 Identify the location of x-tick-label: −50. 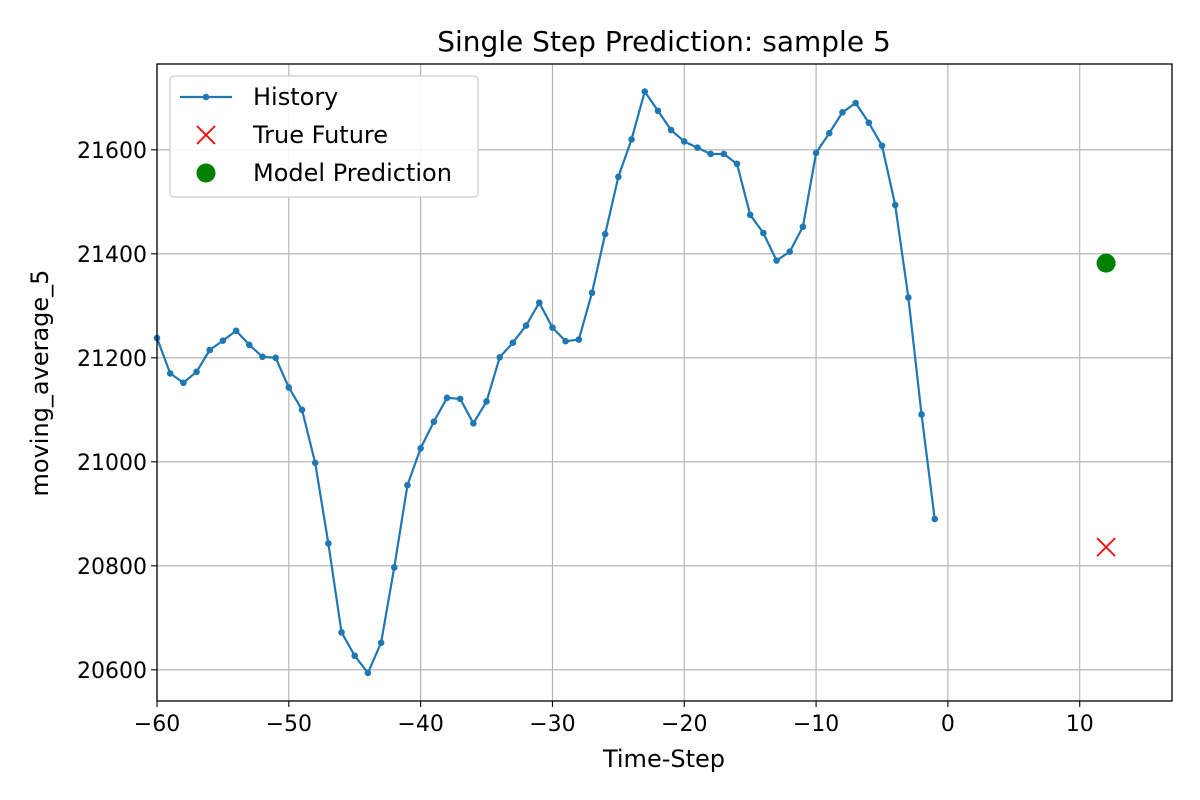
(289, 724).